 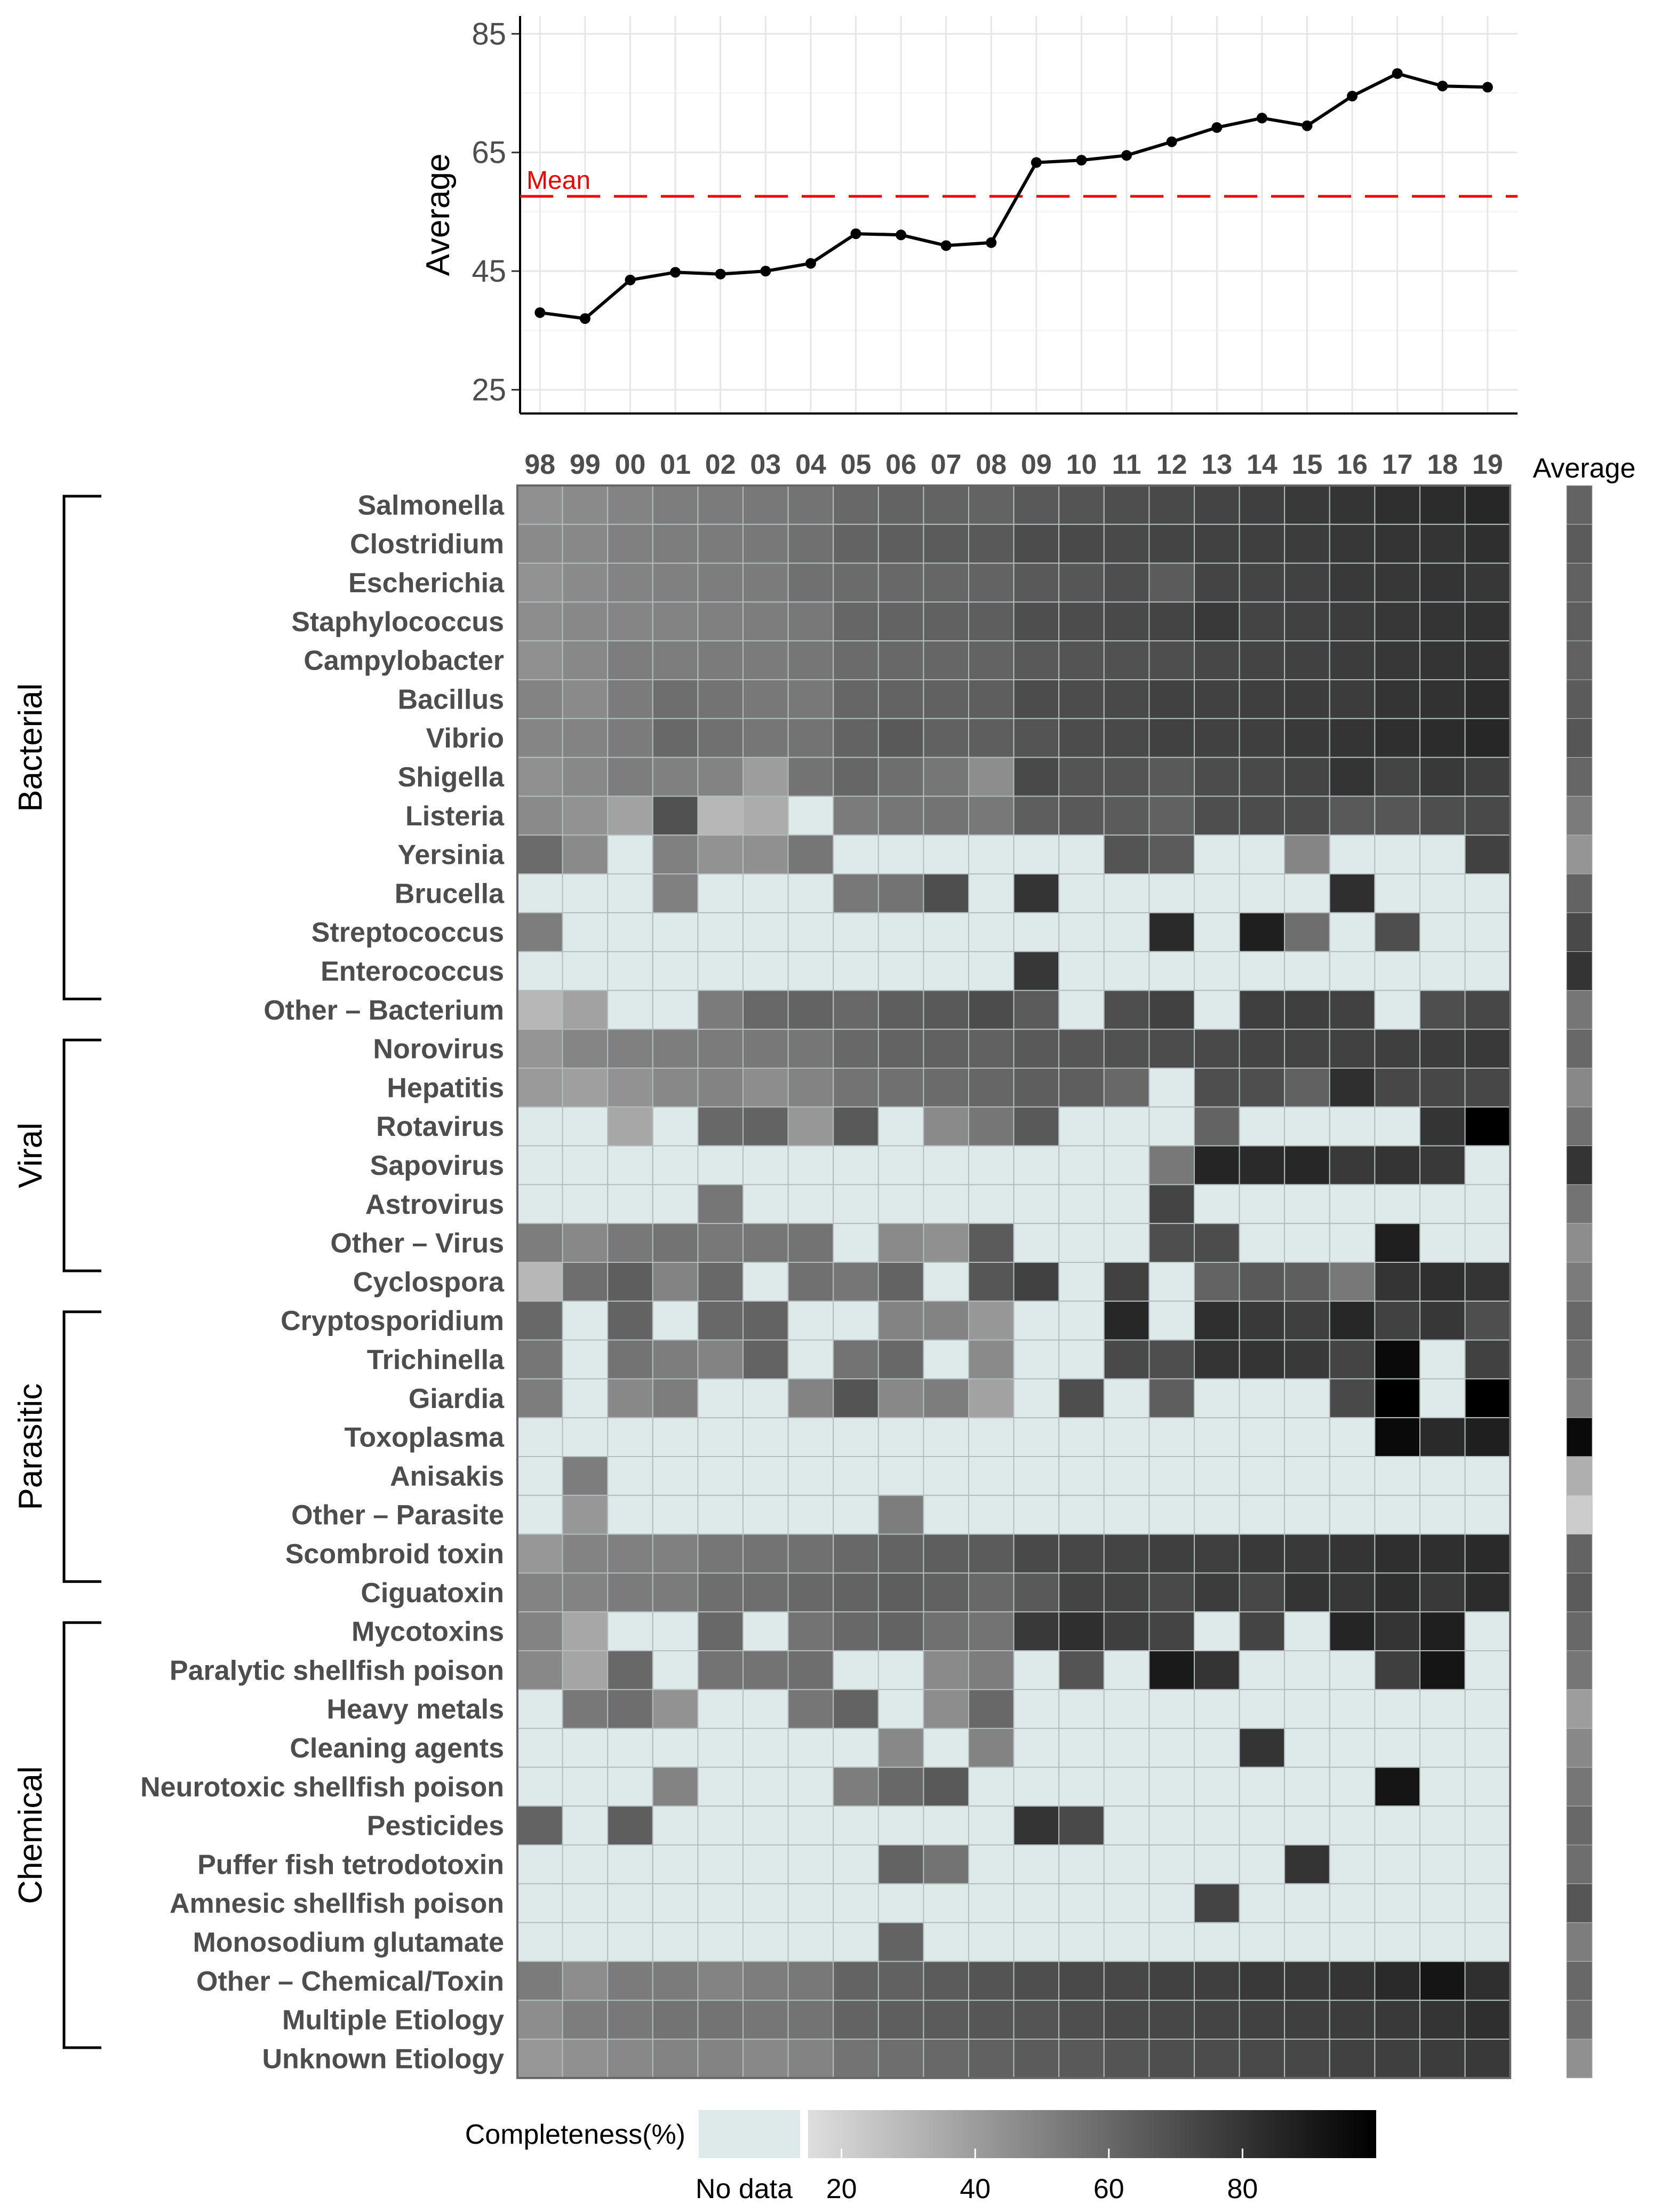 I want to click on y-tick-label: 85, so click(x=489, y=34).